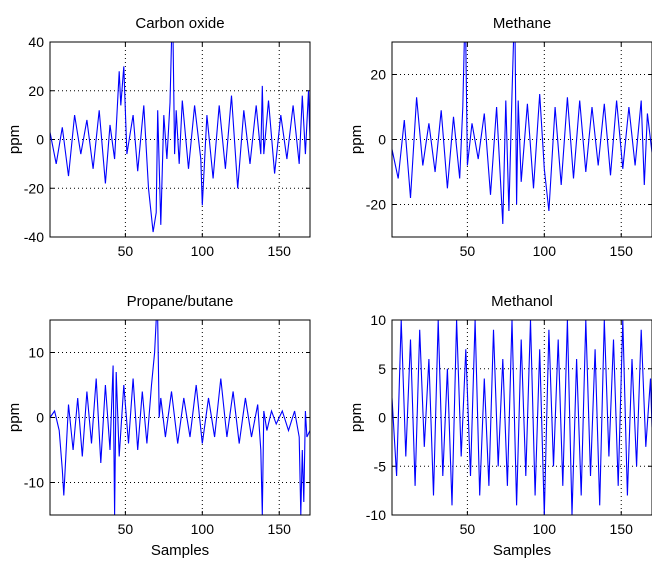 This screenshot has width=652, height=563. Describe the element at coordinates (179, 23) in the screenshot. I see `panel-1-title: Carbon oxide` at that location.